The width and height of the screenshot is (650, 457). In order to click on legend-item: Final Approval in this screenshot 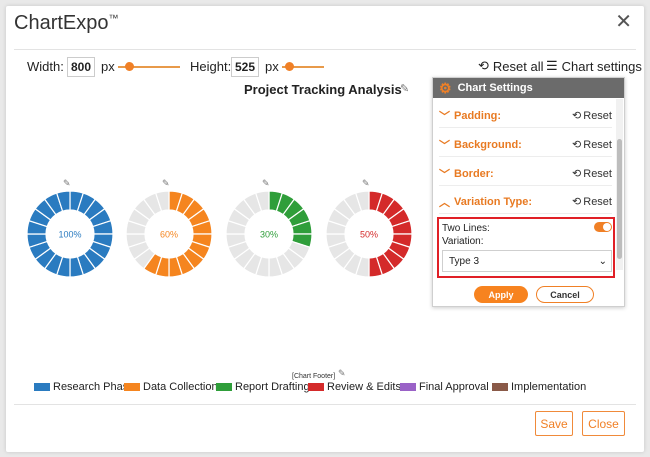, I will do `click(444, 387)`.